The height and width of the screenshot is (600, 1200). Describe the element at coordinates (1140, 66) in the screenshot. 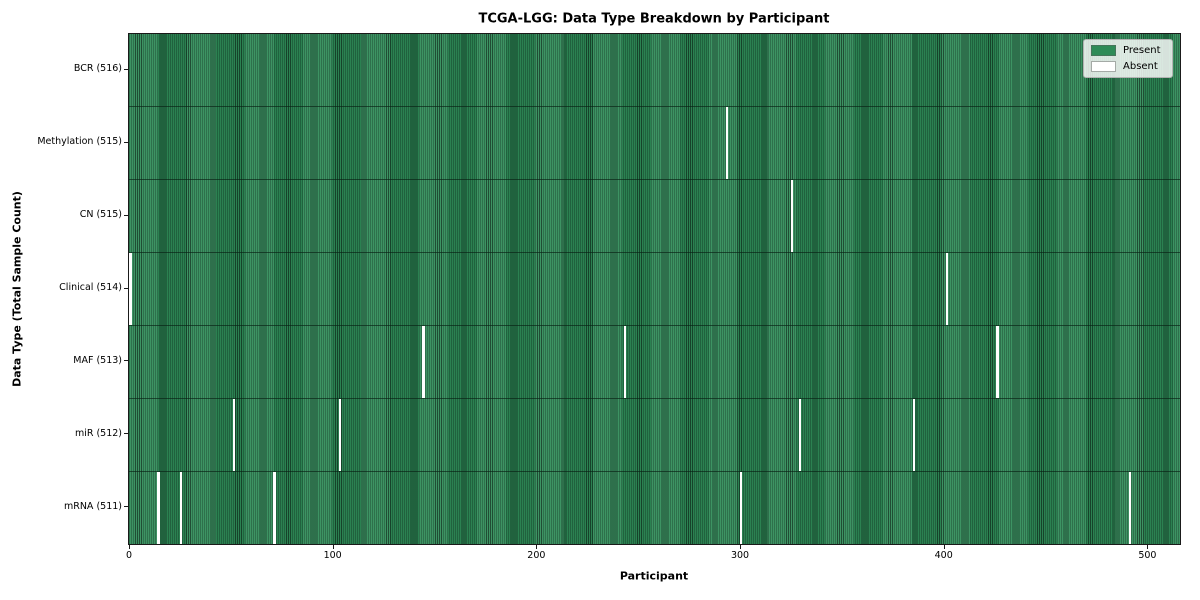

I see `legend-label-absent: Absent` at that location.